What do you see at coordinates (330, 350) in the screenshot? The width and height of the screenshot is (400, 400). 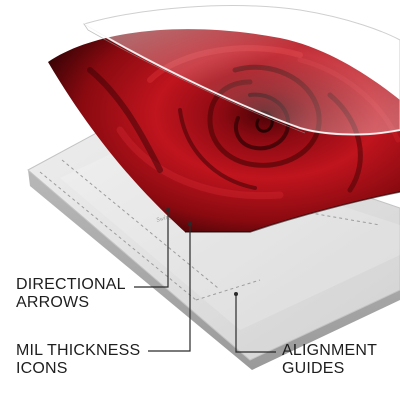 I see `callout-label-line: ALIGNMENT` at bounding box center [330, 350].